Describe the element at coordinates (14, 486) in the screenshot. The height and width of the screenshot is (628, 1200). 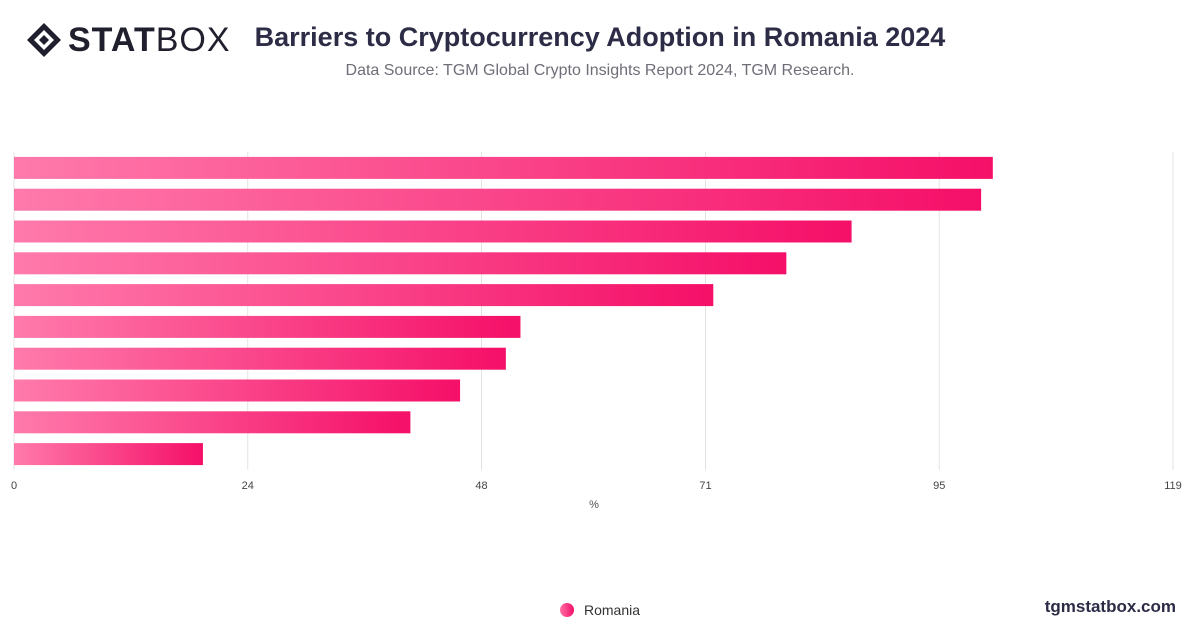
I see `x-tick-label: 0` at that location.